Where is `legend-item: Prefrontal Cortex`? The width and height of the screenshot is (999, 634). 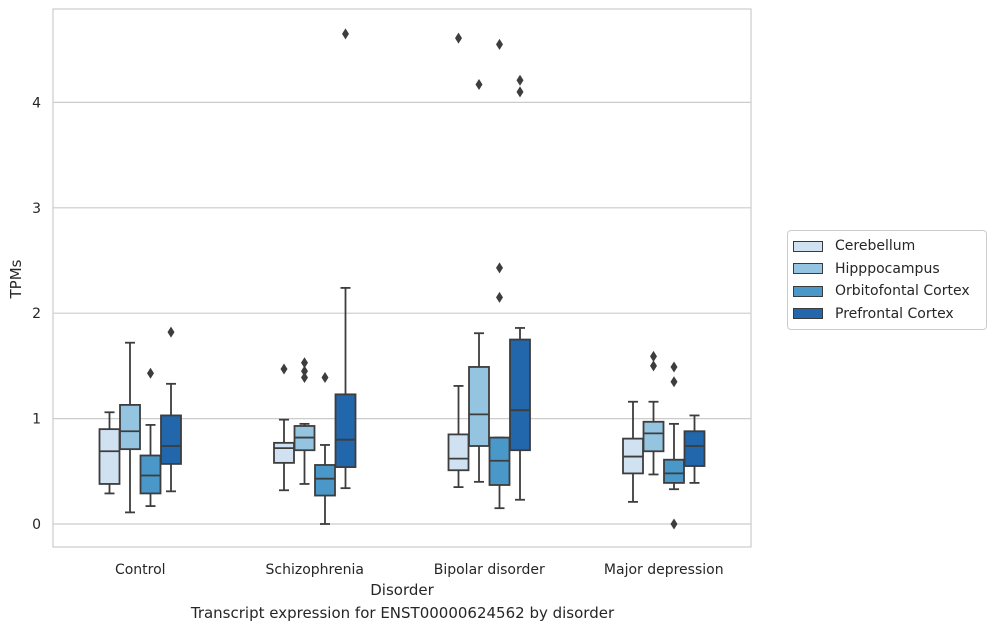
legend-item: Prefrontal Cortex is located at coordinates (887, 314).